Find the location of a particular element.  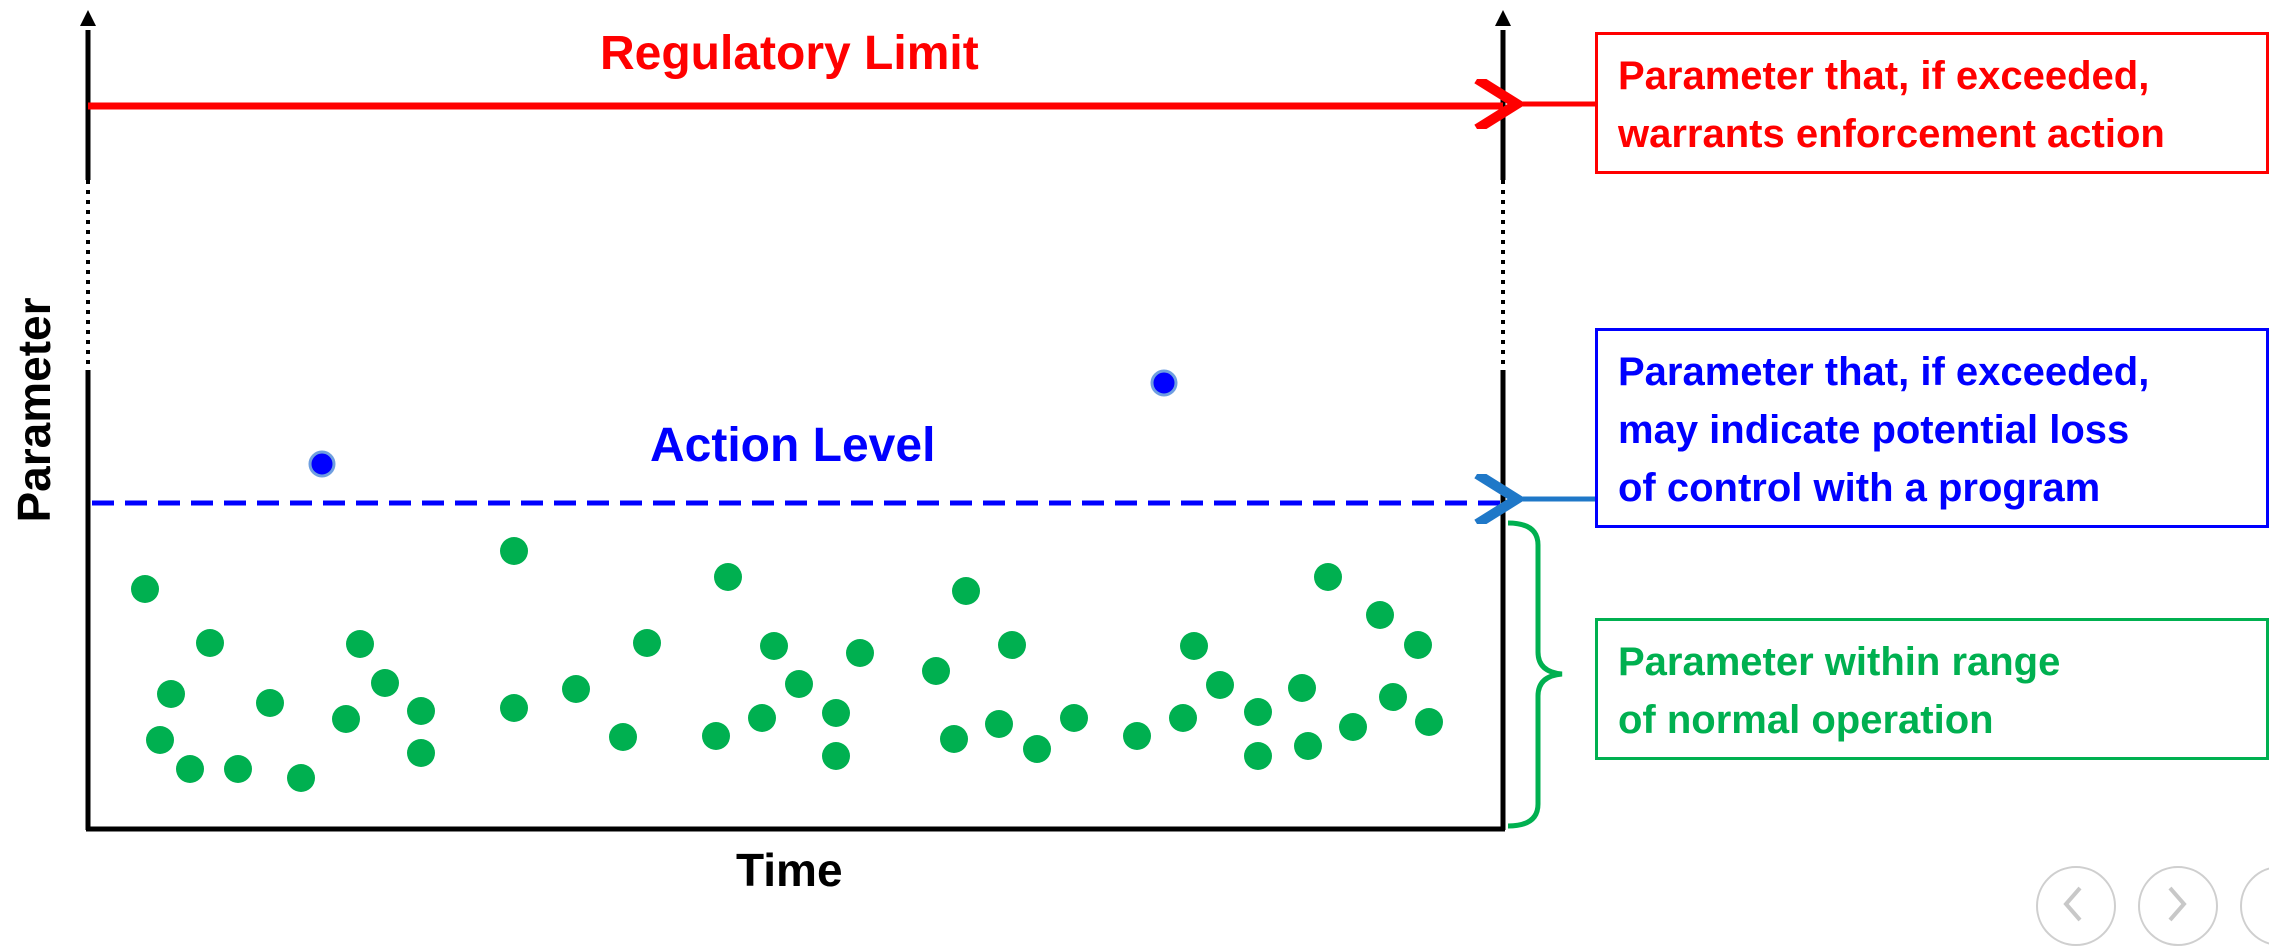

points-above-action-level is located at coordinates (743, 423).